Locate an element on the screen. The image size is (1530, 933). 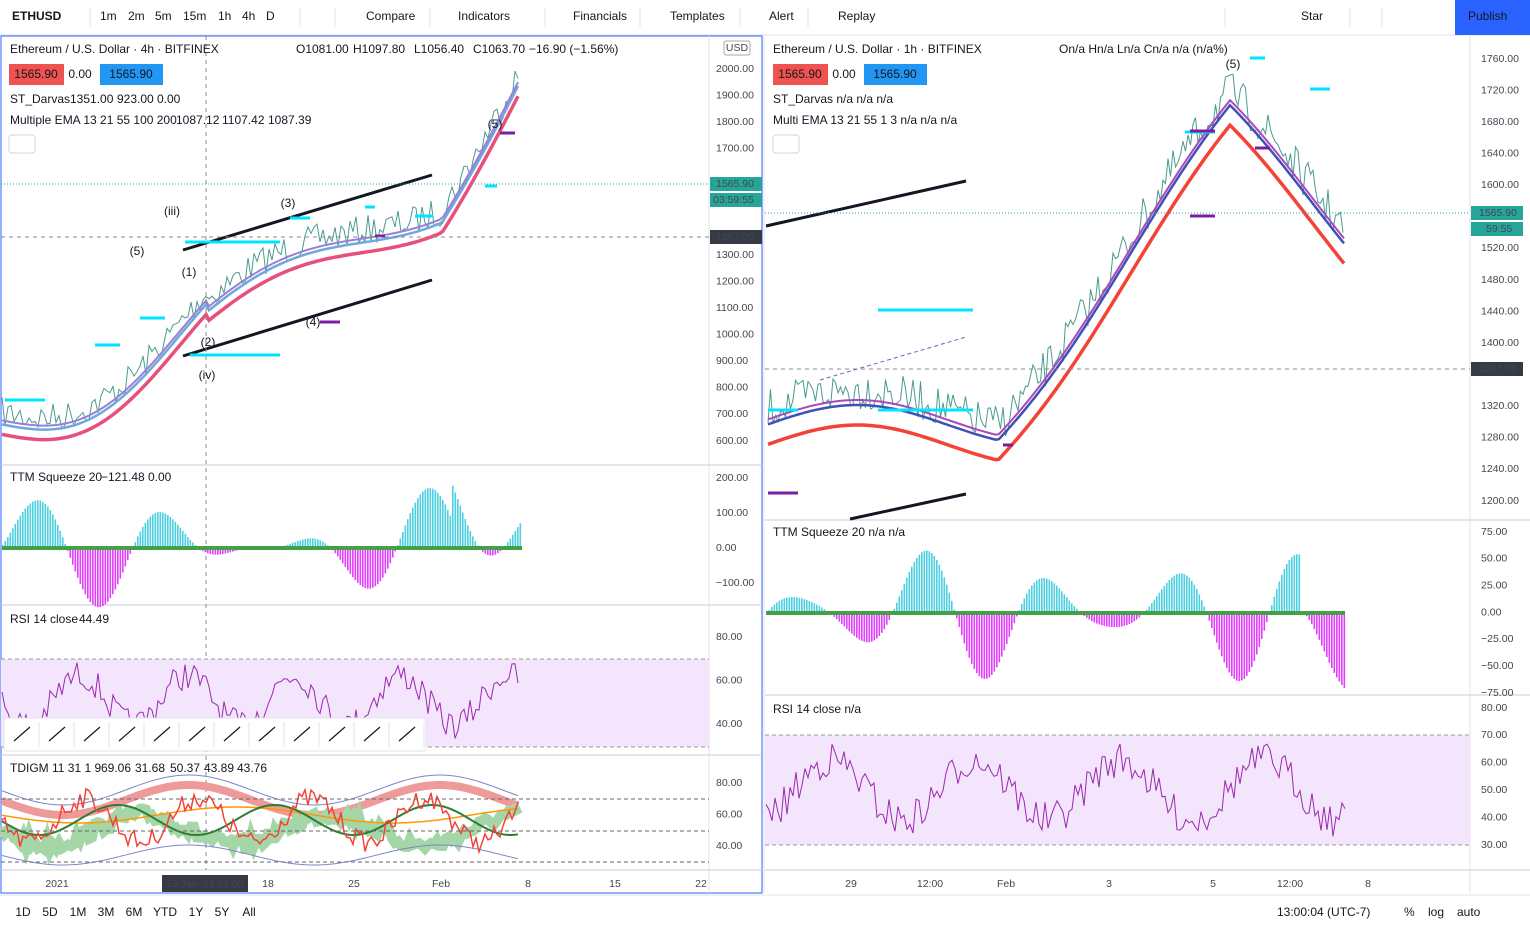
last-price-bg is located at coordinates (1497, 213).